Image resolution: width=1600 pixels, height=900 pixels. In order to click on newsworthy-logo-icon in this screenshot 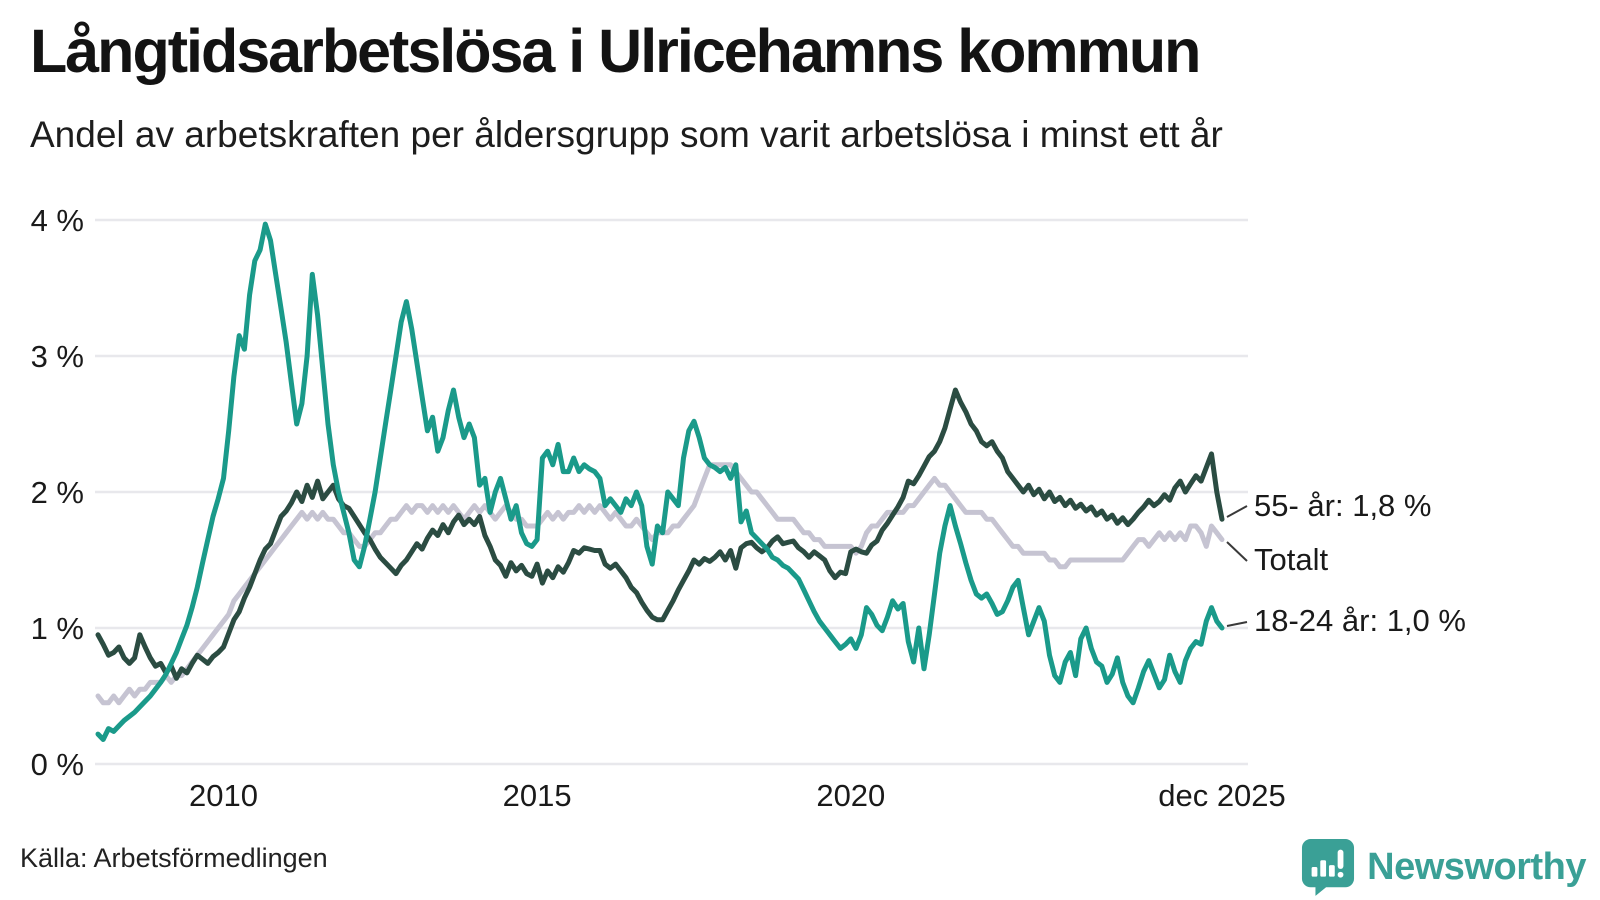, I will do `click(1328, 867)`.